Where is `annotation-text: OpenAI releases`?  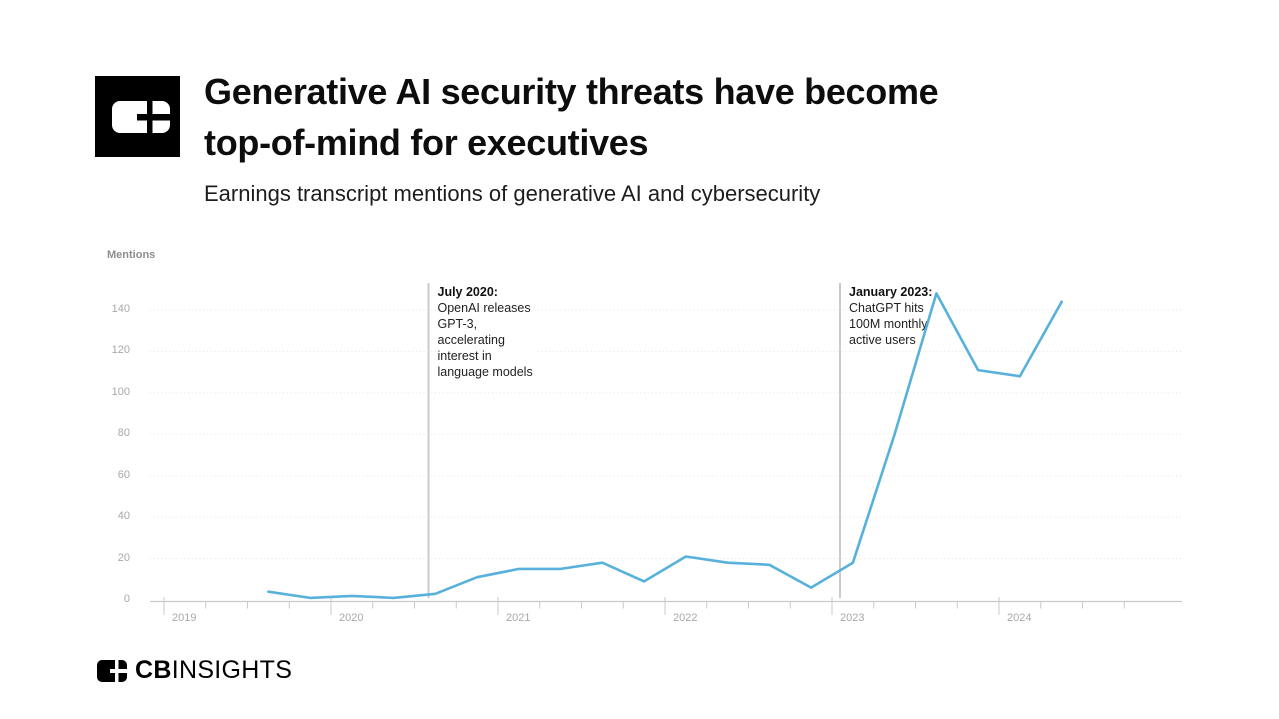
annotation-text: OpenAI releases is located at coordinates (484, 308).